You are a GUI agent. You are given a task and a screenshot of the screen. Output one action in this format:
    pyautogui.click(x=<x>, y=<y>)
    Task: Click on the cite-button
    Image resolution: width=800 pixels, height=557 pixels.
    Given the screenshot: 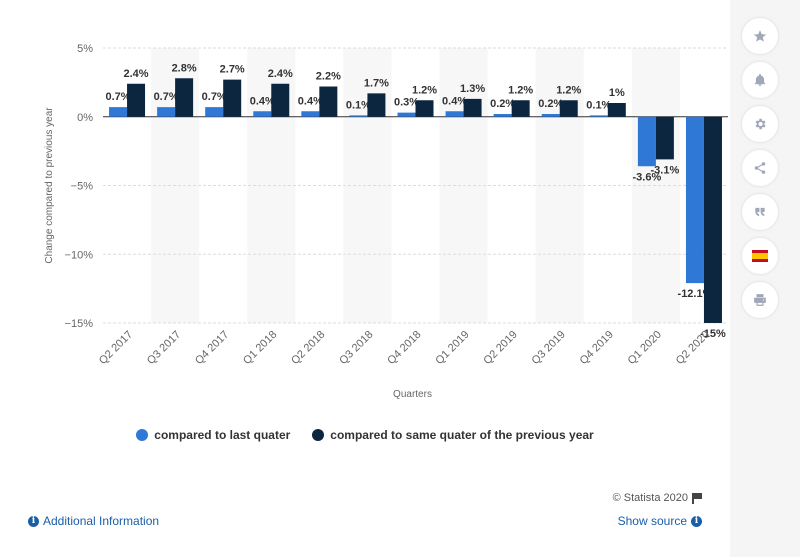 What is the action you would take?
    pyautogui.click(x=760, y=212)
    